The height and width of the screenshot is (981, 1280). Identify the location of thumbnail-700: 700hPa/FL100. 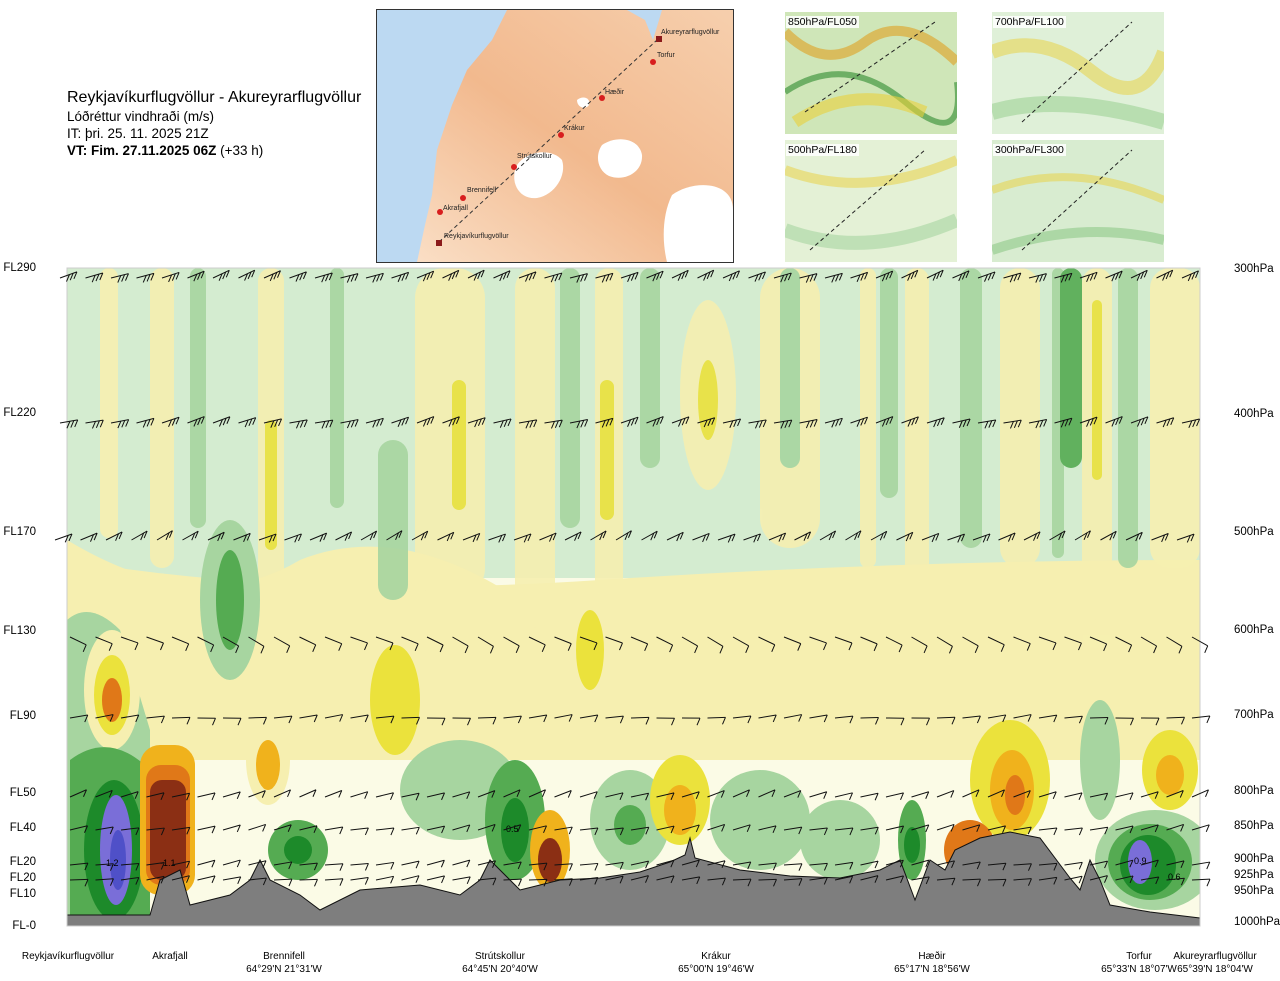
(1078, 73).